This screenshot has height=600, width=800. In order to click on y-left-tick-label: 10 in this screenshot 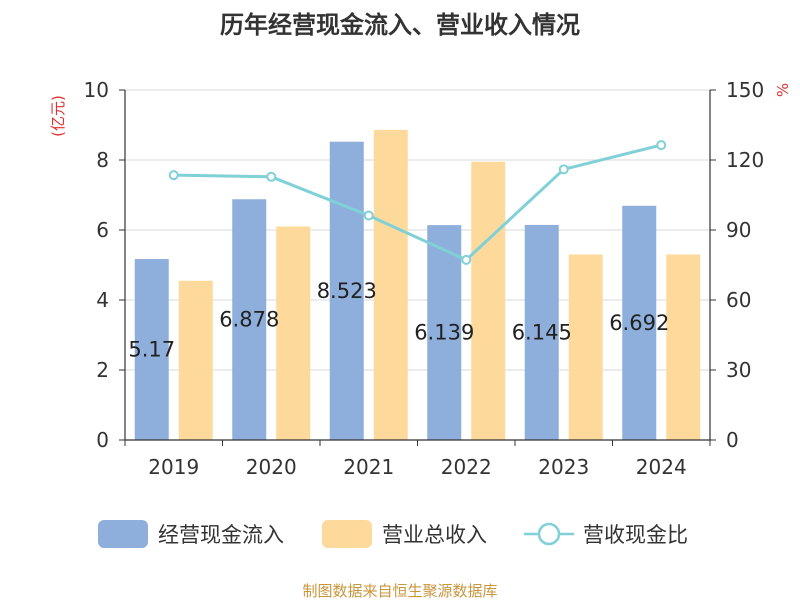, I will do `click(96, 90)`.